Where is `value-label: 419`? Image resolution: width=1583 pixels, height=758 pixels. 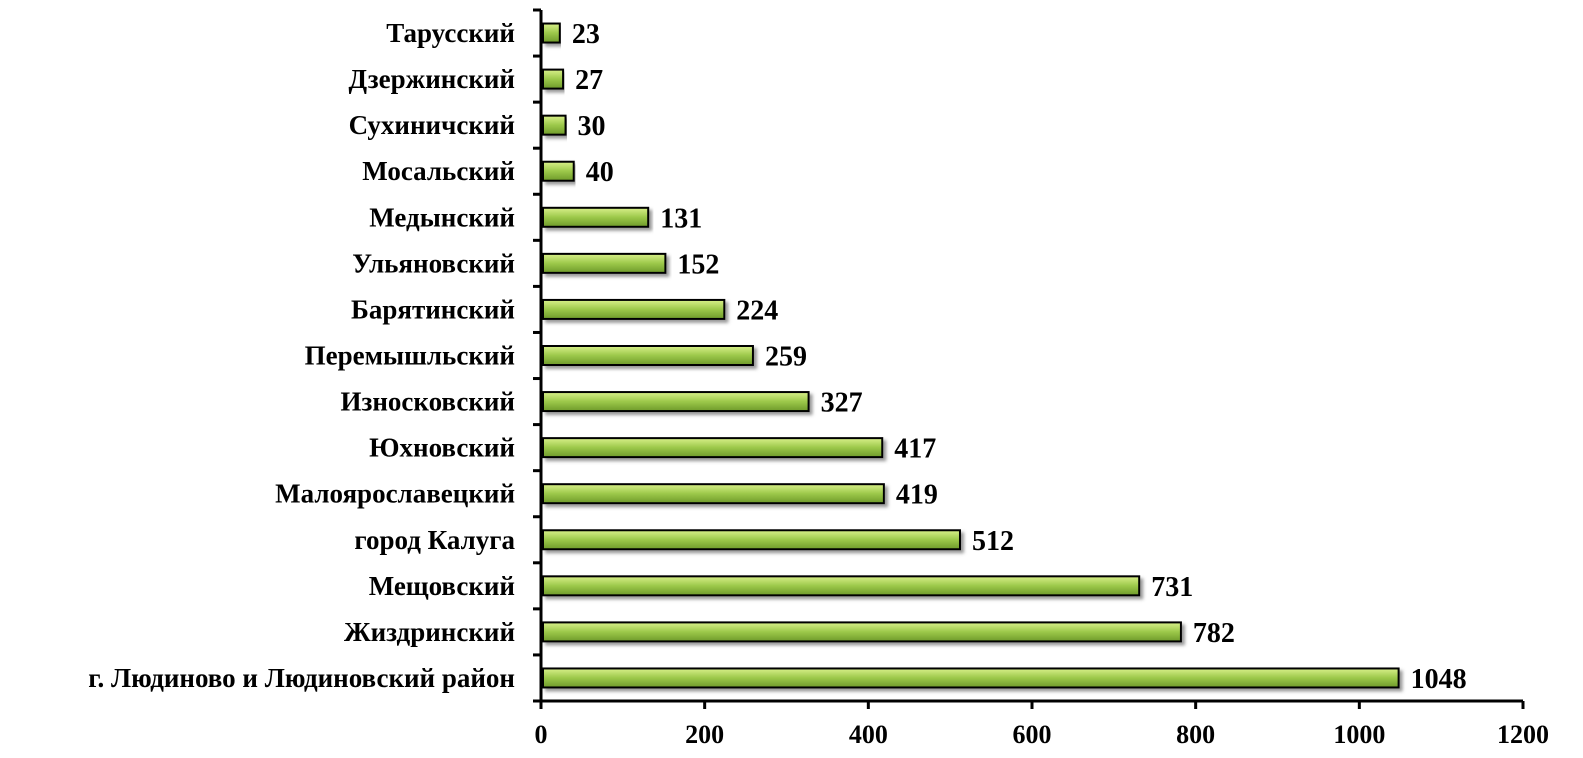 value-label: 419 is located at coordinates (917, 495).